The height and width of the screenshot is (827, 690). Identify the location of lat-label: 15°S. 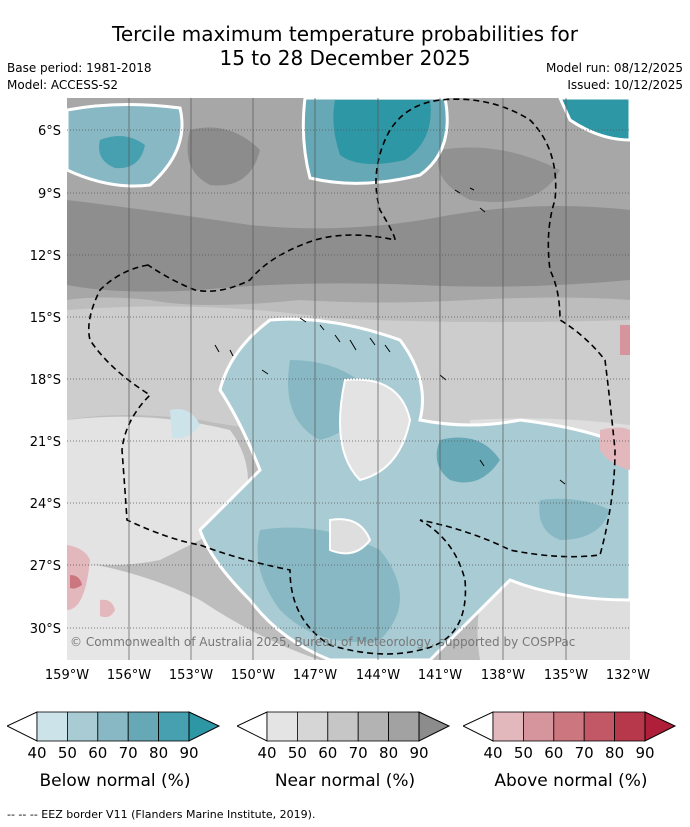
(45, 318).